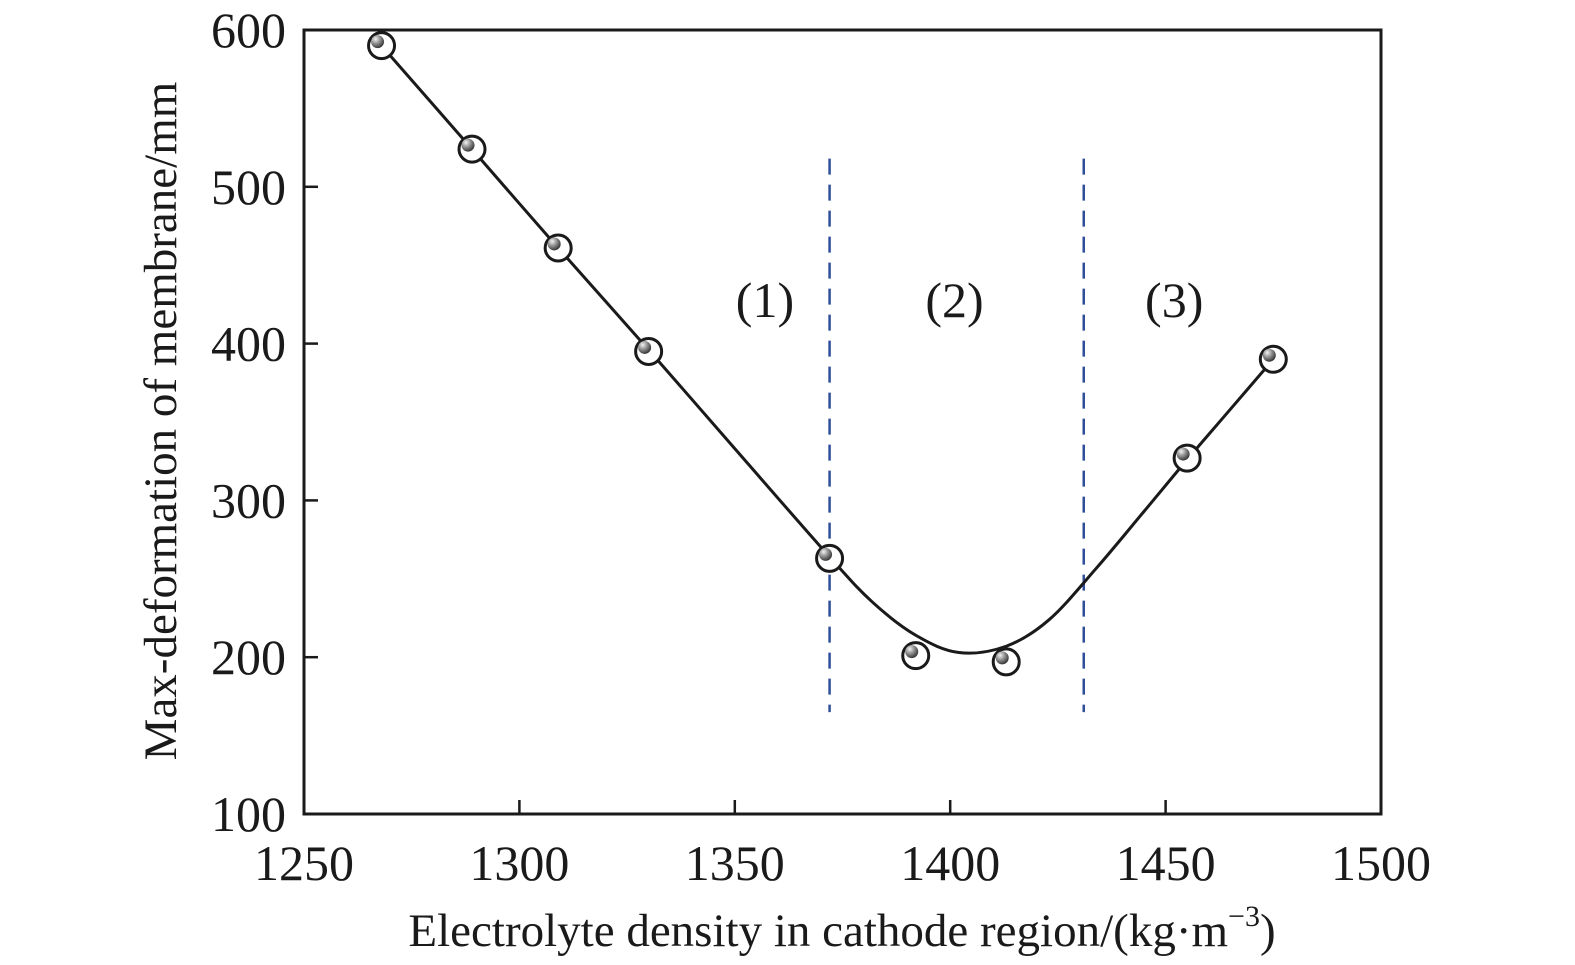  Describe the element at coordinates (304, 863) in the screenshot. I see `x-tick-label: 1250` at that location.